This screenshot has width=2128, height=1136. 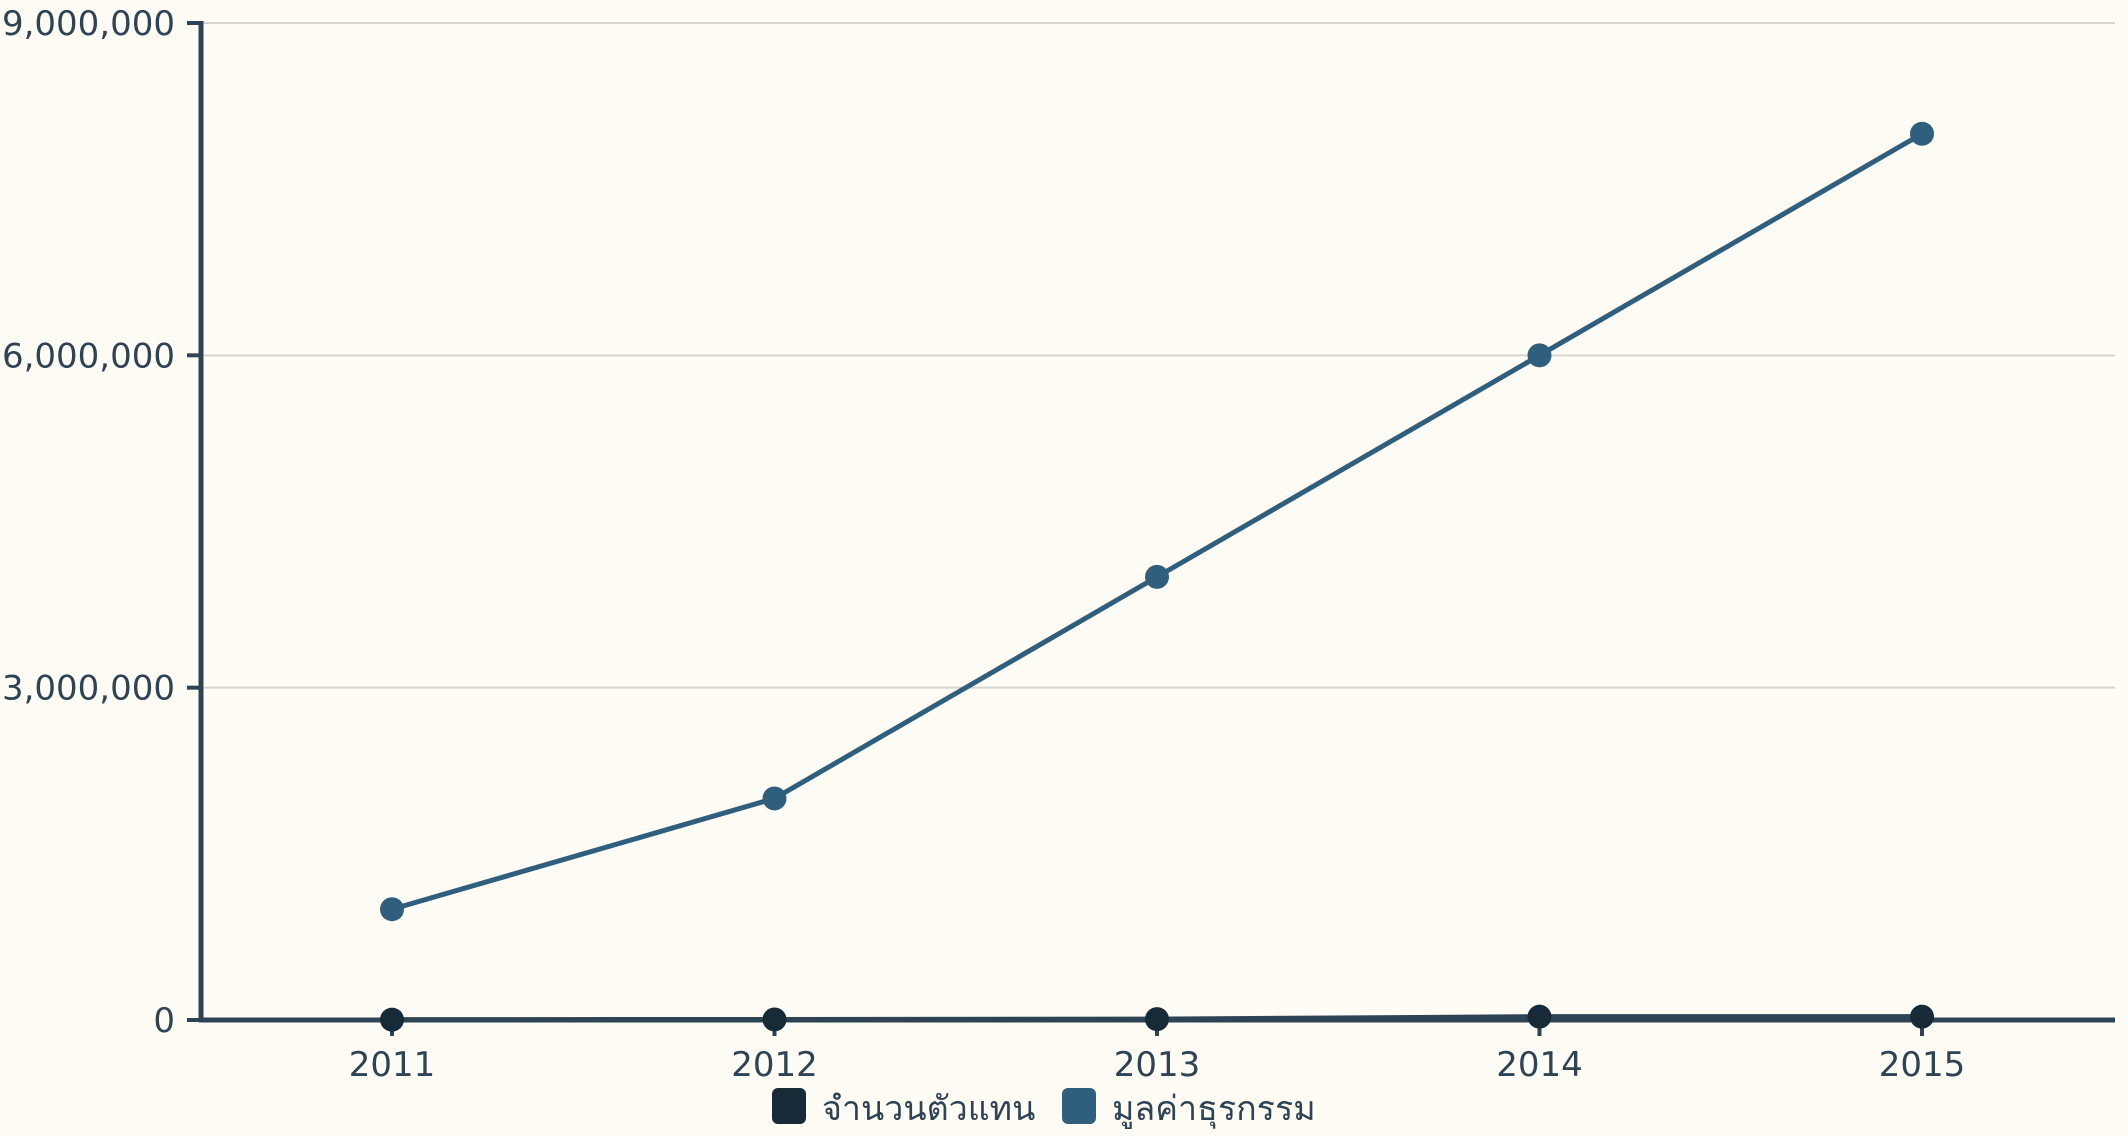 I want to click on y-tick-label: 9,000,000, so click(x=88, y=24).